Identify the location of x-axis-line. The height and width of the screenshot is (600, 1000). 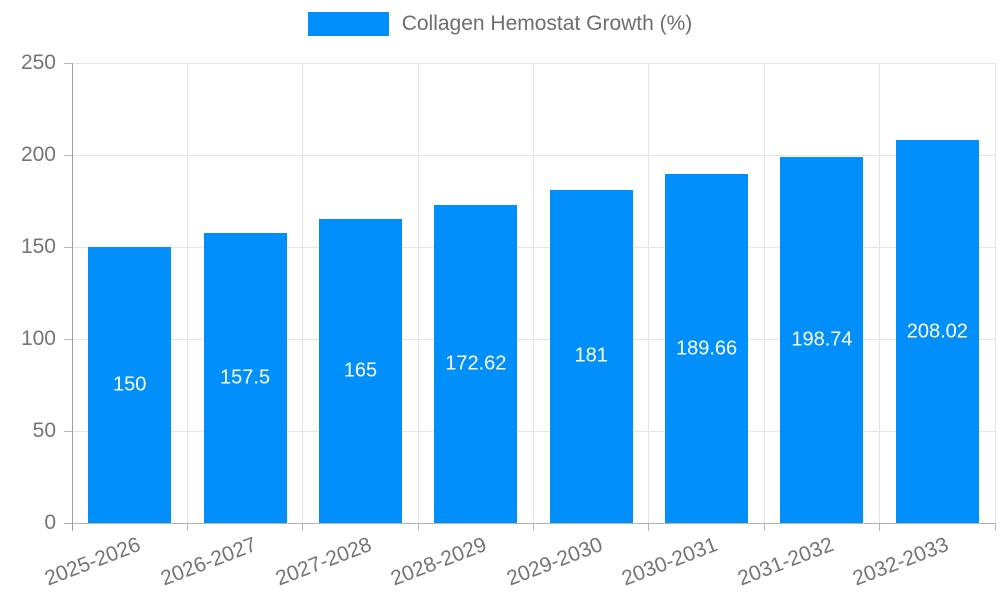
(529, 523).